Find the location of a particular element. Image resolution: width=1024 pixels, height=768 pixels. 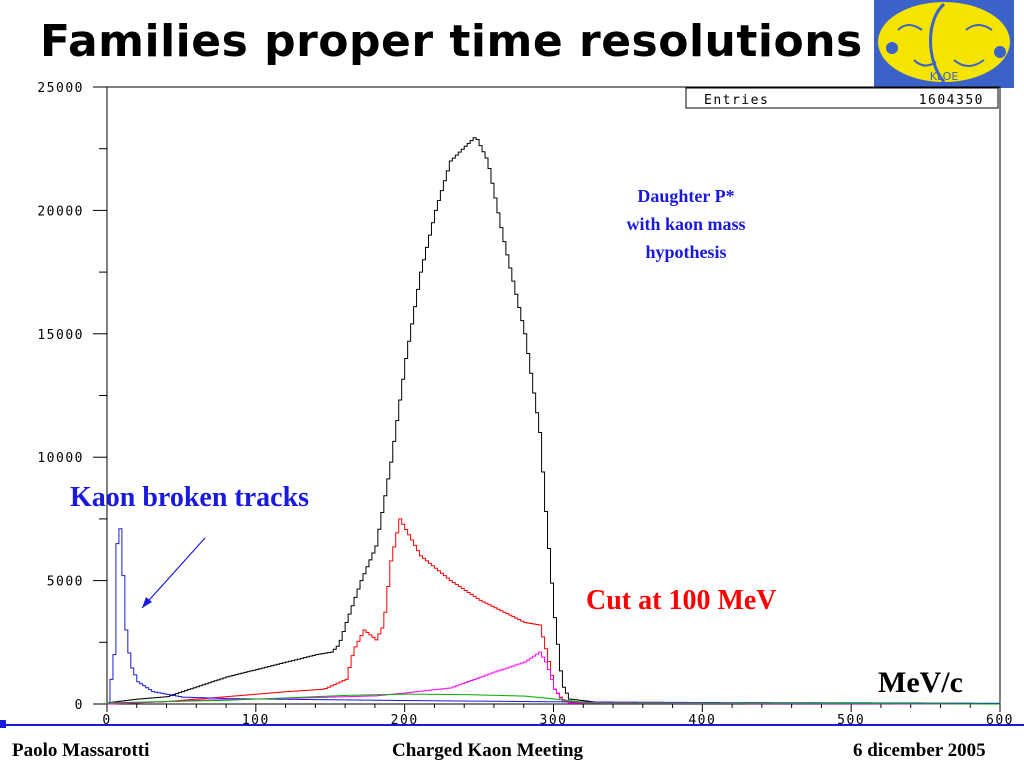

footer-meeting: Charged Kaon Meeting is located at coordinates (488, 750).